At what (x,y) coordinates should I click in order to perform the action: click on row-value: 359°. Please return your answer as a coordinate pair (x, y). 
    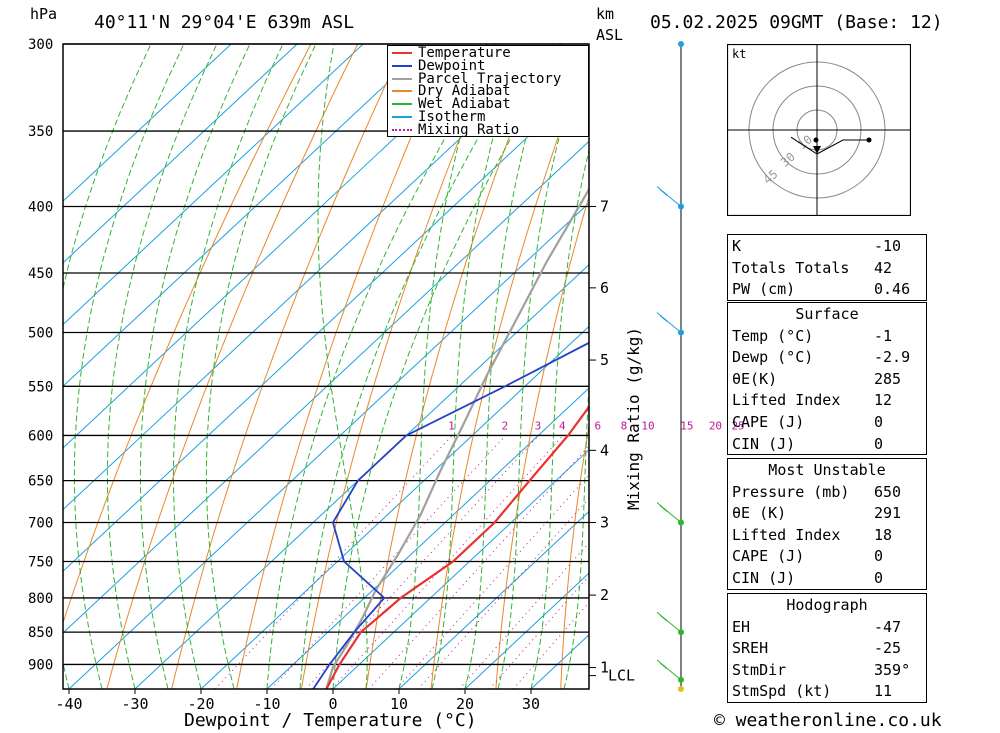
    Looking at the image, I should click on (892, 669).